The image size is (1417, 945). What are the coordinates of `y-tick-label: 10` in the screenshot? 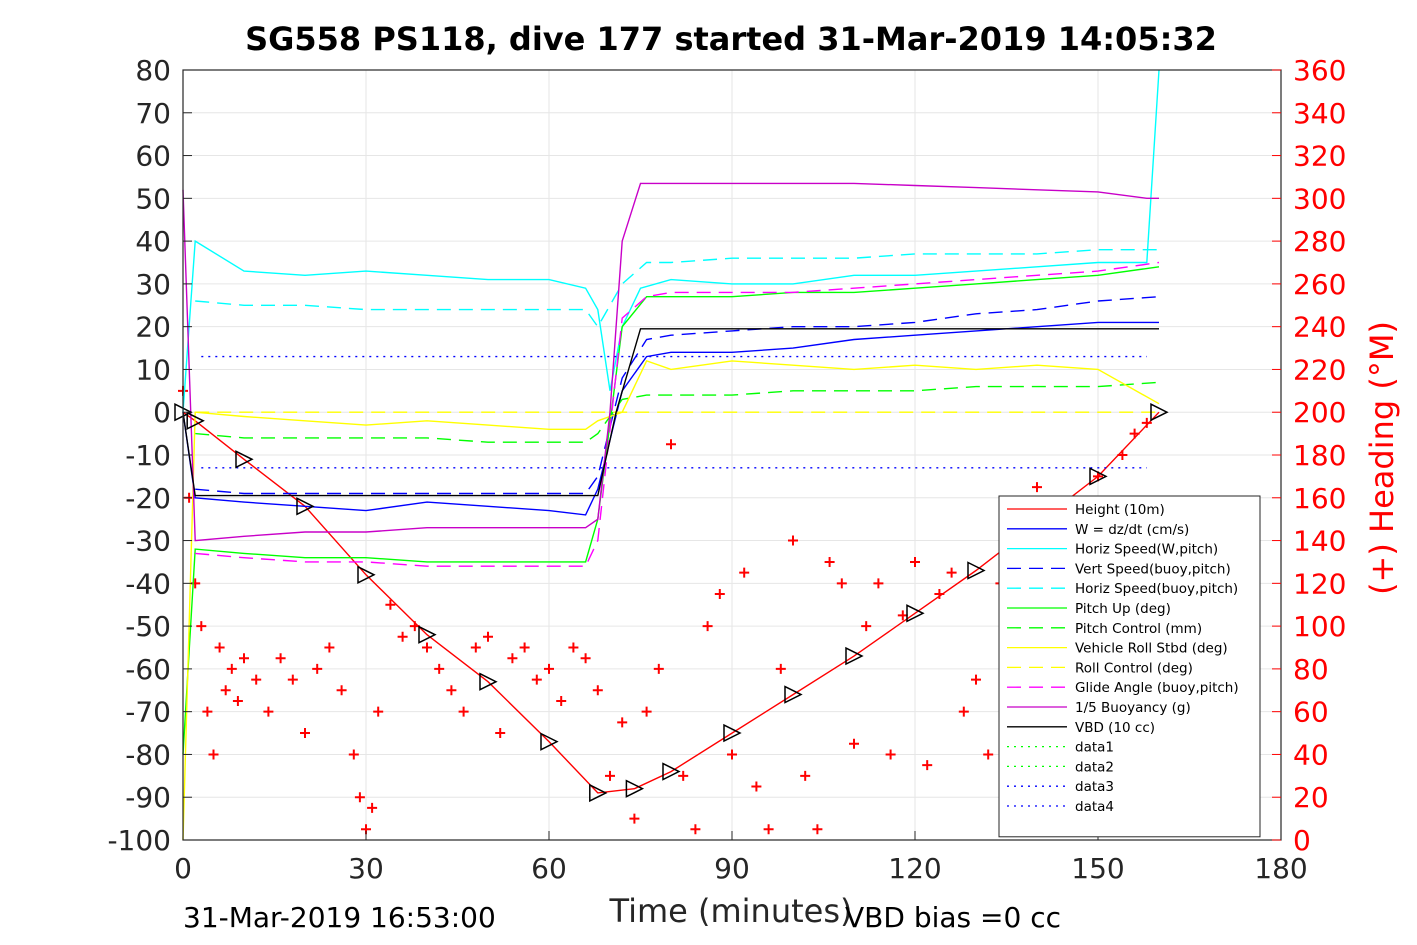 It's located at (153, 369).